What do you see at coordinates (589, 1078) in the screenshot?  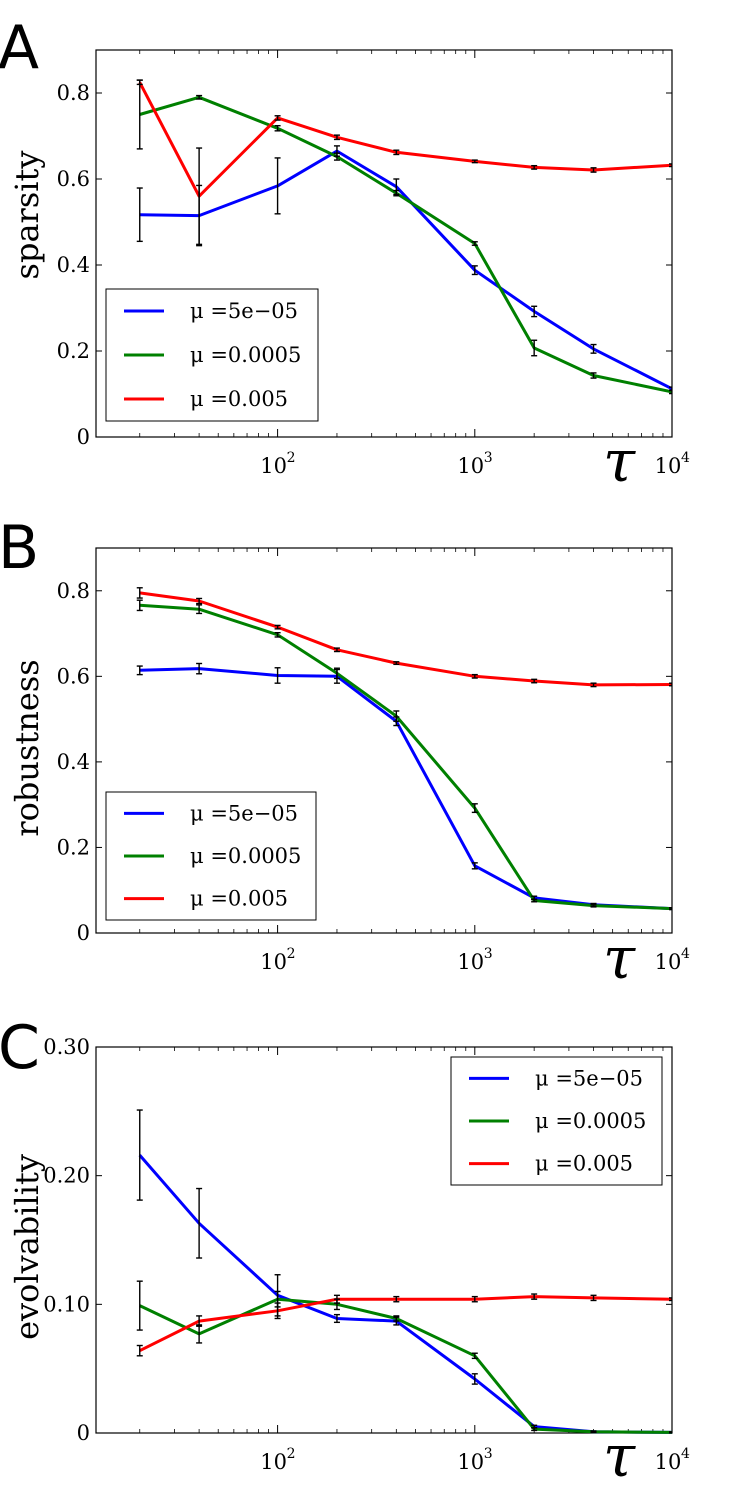 I see `legend-entry-0: μ =5e−05` at bounding box center [589, 1078].